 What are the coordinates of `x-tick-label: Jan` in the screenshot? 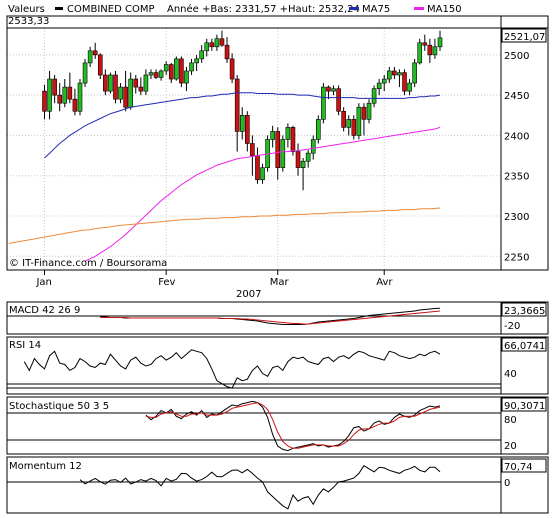 It's located at (43, 282).